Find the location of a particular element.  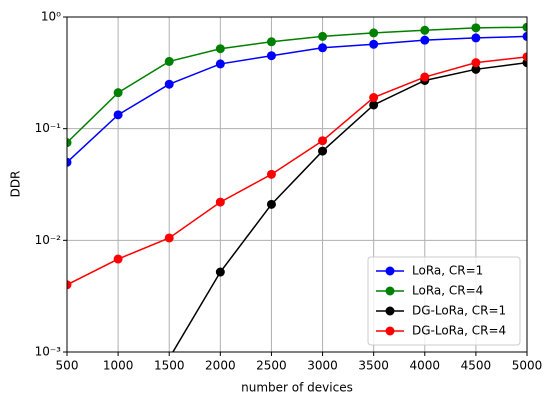

x-tick-label: 1000 is located at coordinates (118, 366).